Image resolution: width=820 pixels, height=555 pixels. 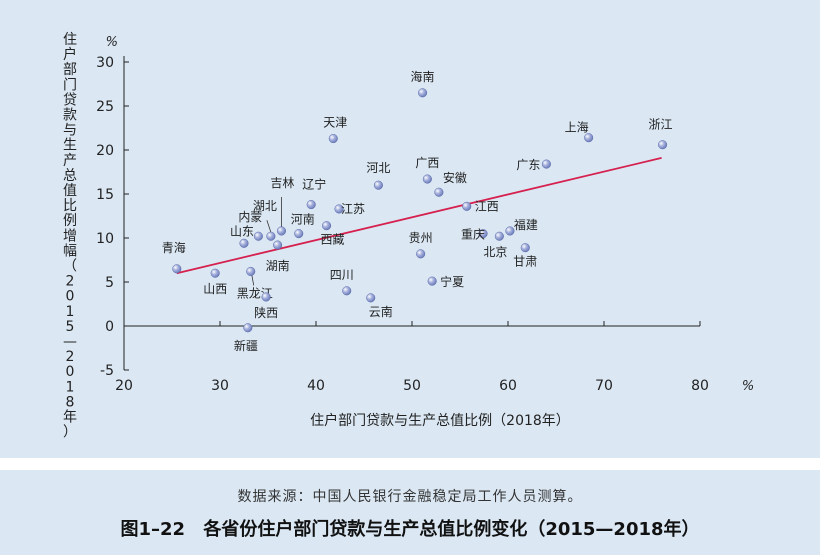 I want to click on figure-title: 图1–22 各省份住户部门贷款与生产总值比例变化（2015—2018年）, so click(x=410, y=528).